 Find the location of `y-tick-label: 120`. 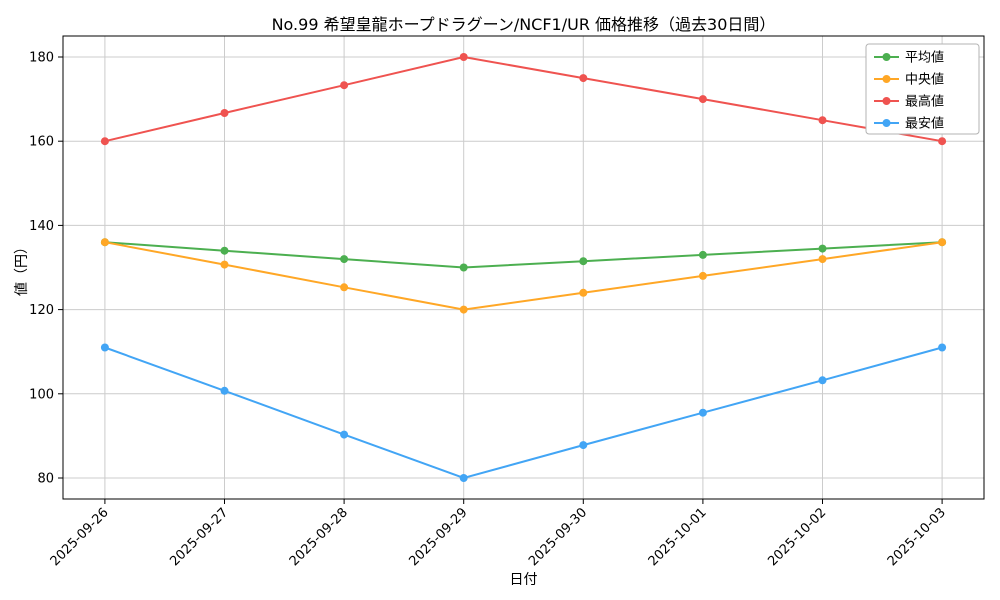

y-tick-label: 120 is located at coordinates (41, 310).